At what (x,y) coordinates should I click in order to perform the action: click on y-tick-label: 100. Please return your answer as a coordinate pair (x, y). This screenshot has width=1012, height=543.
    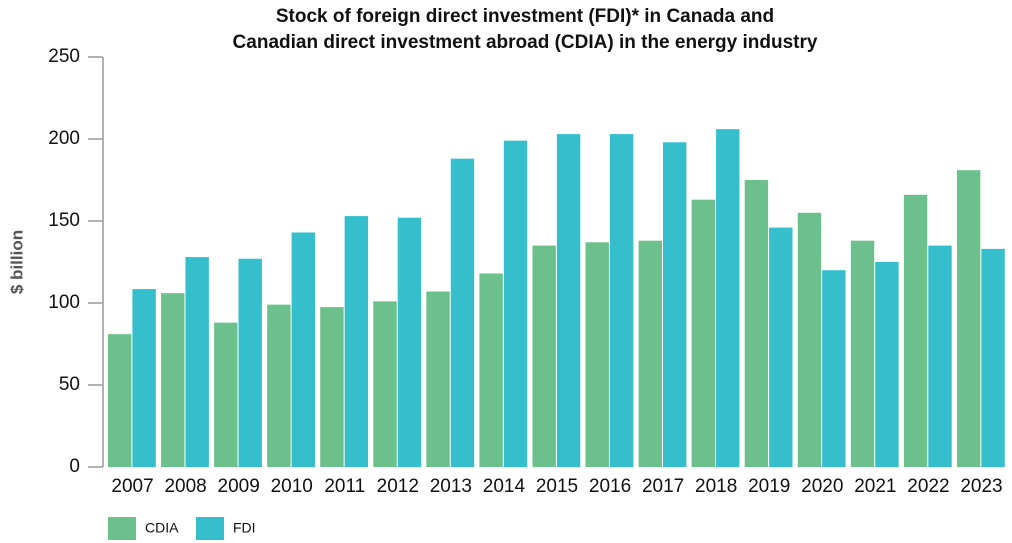
    Looking at the image, I should click on (64, 302).